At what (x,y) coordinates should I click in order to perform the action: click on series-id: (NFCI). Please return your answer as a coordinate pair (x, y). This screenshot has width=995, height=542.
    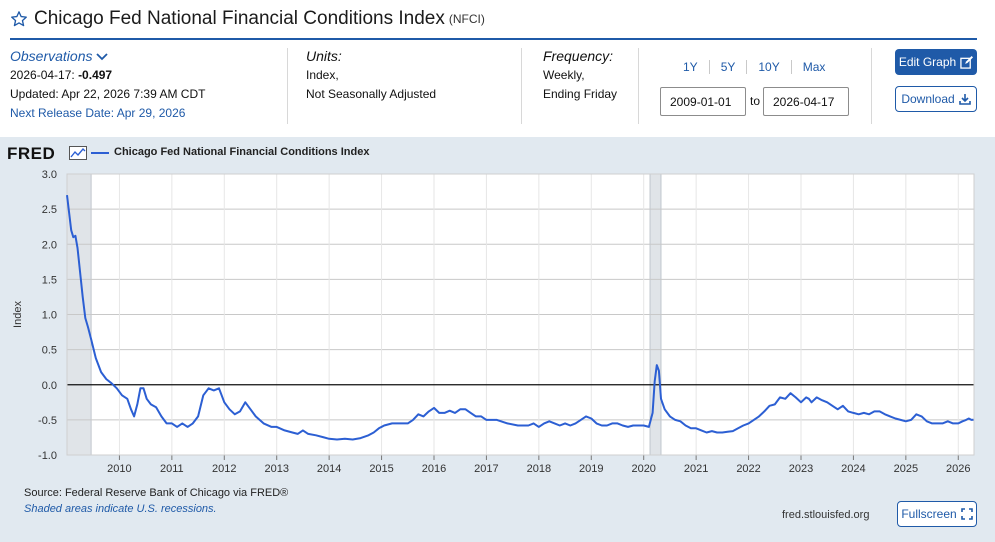
    Looking at the image, I should click on (466, 19).